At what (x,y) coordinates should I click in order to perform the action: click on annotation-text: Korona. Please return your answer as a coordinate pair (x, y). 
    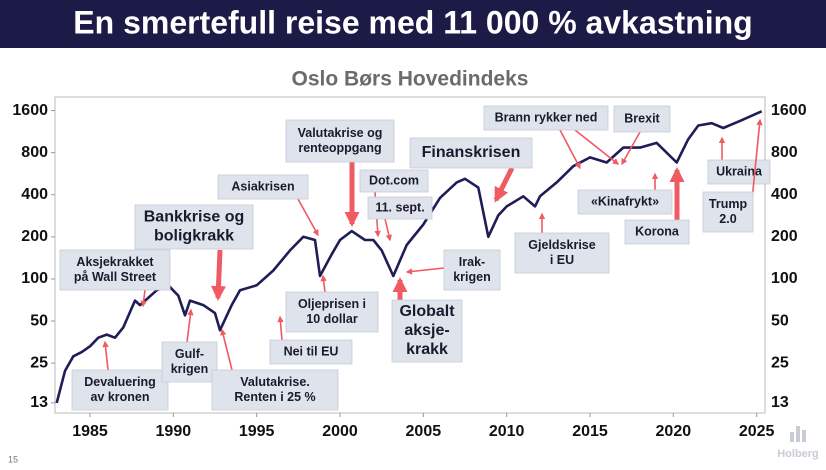
    Looking at the image, I should click on (657, 231).